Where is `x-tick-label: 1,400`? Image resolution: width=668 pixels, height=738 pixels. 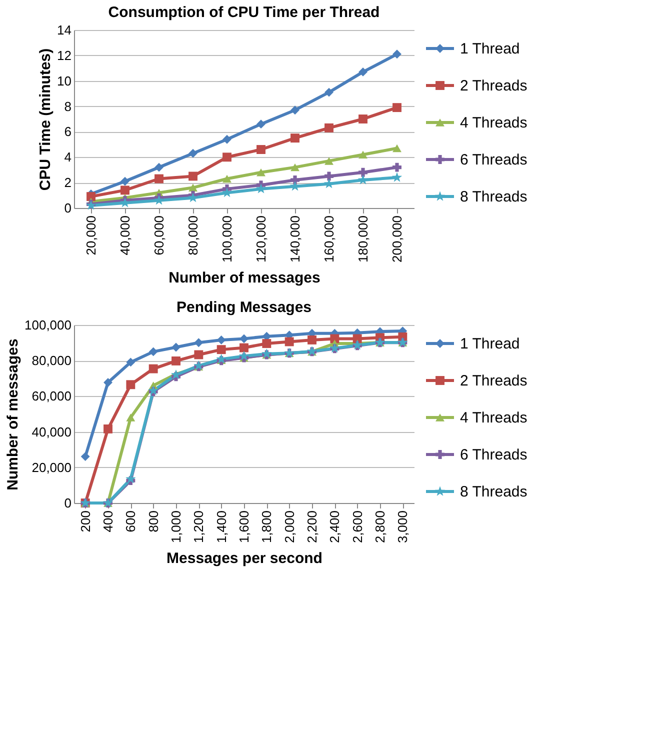 x-tick-label: 1,400 is located at coordinates (221, 527).